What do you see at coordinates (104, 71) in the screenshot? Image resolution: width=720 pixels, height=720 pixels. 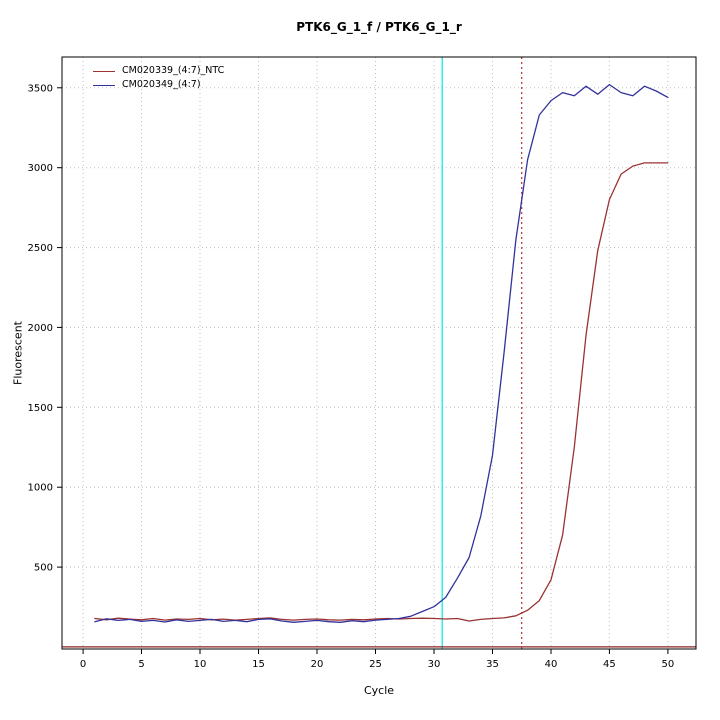 I see `legend-line-swatch-red` at bounding box center [104, 71].